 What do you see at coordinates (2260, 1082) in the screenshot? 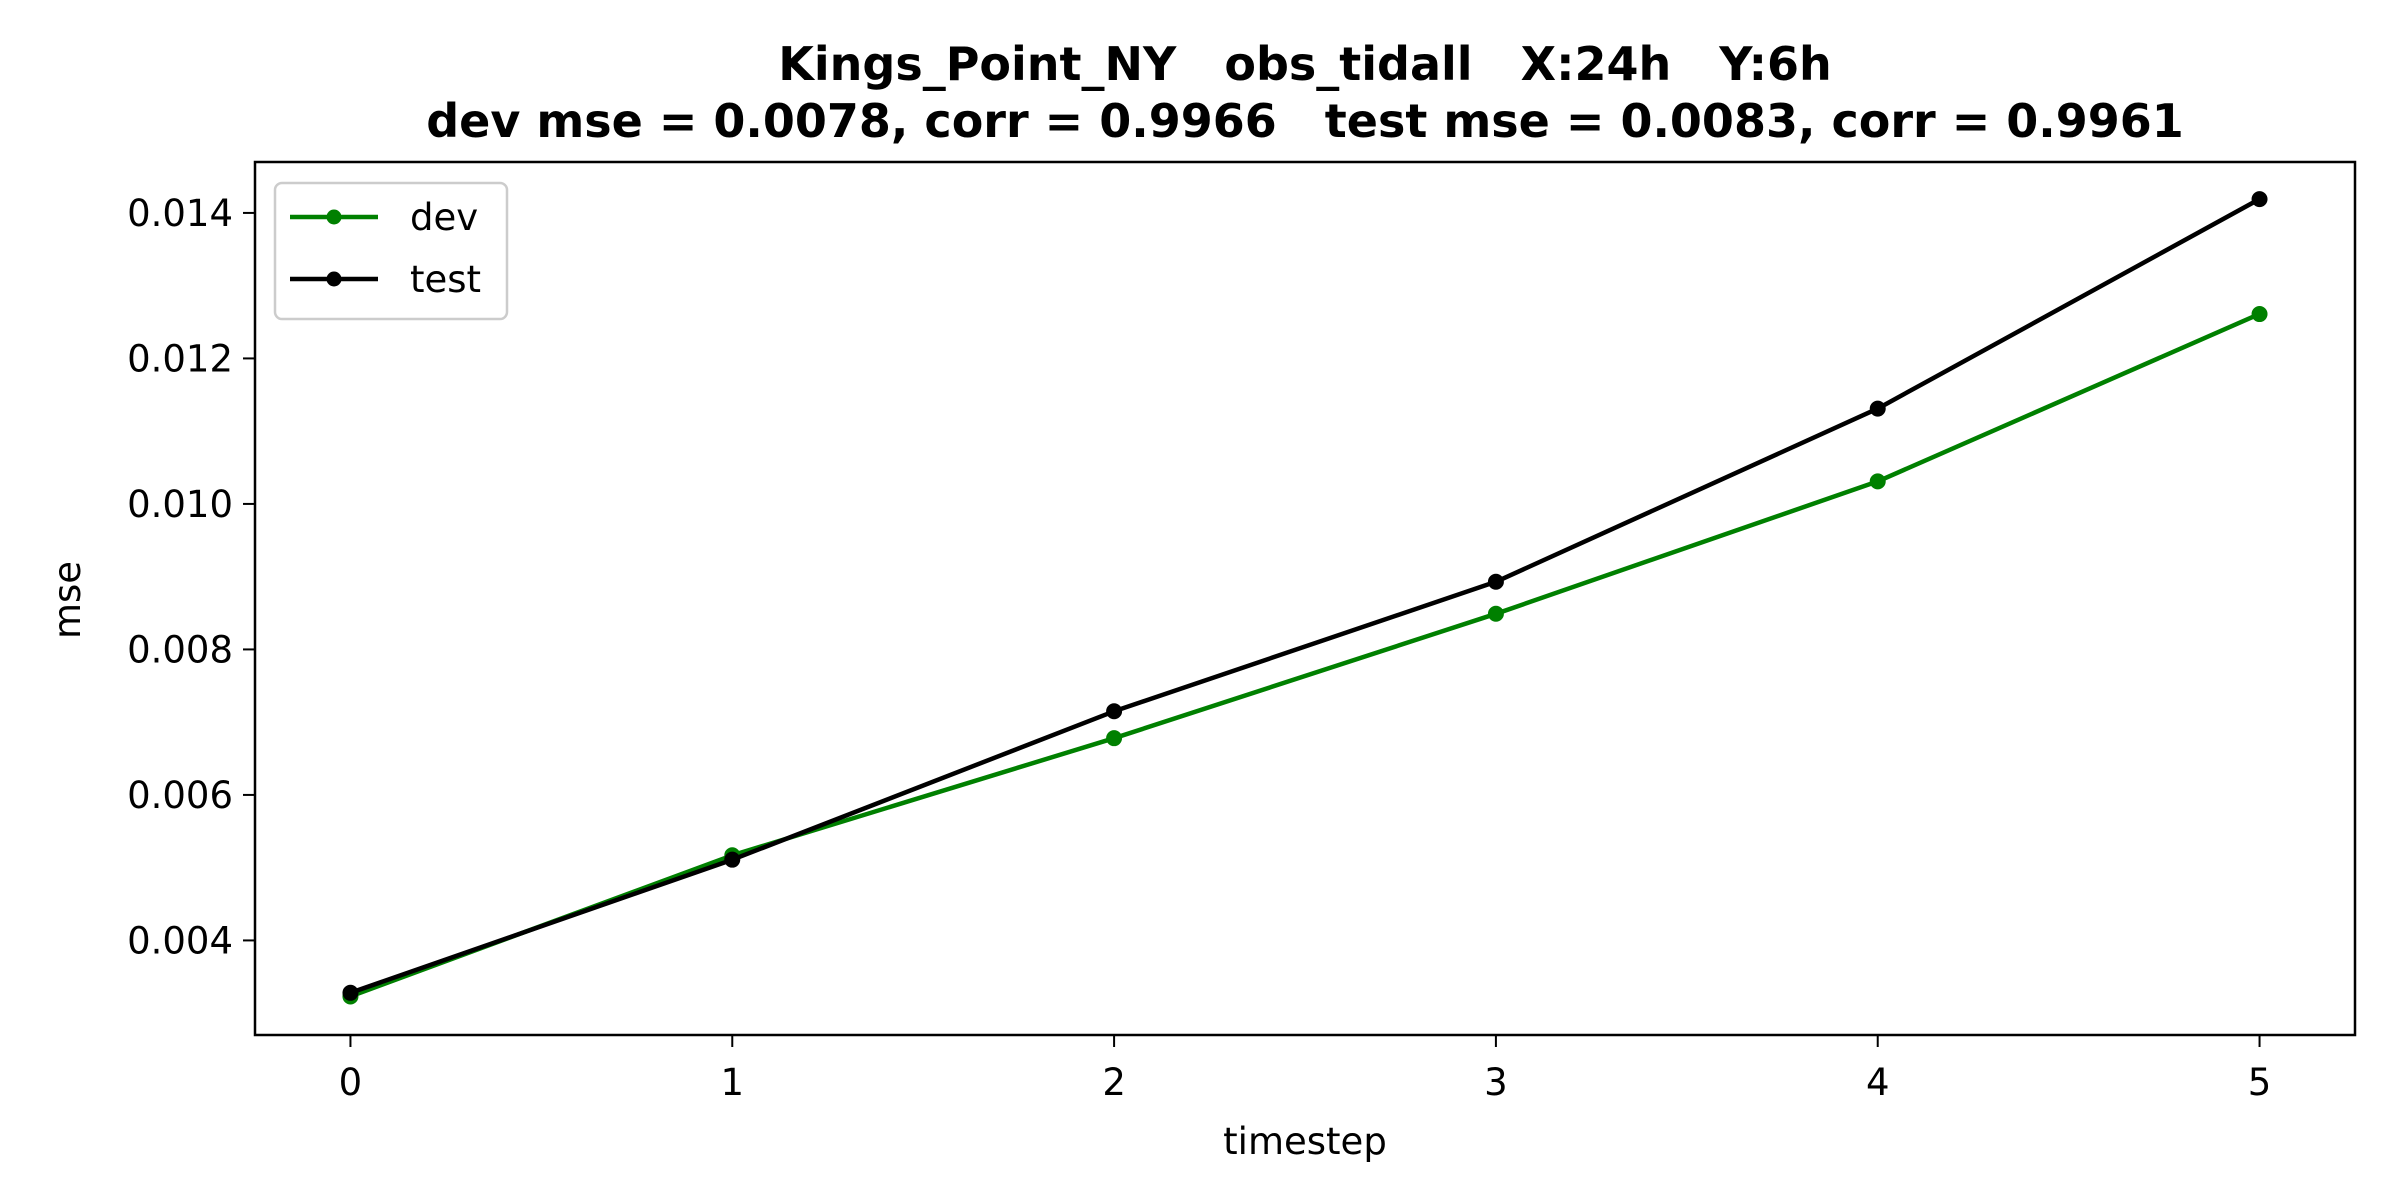
I see `x-tick-label: 5` at bounding box center [2260, 1082].